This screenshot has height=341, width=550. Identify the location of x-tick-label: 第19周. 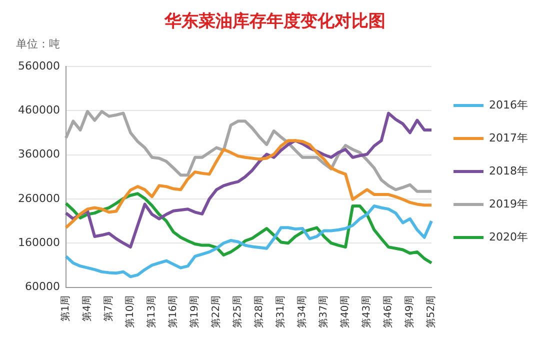
(194, 311).